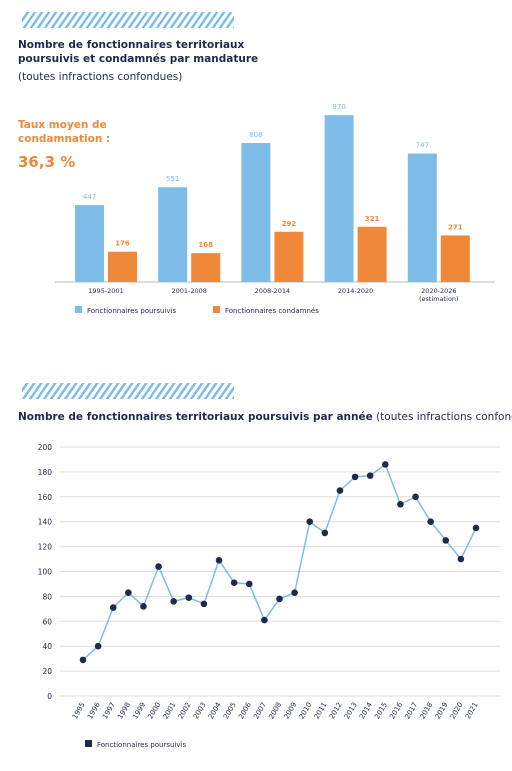 This screenshot has height=771, width=512. What do you see at coordinates (272, 291) in the screenshot?
I see `x-tick-label: 2008-2014` at bounding box center [272, 291].